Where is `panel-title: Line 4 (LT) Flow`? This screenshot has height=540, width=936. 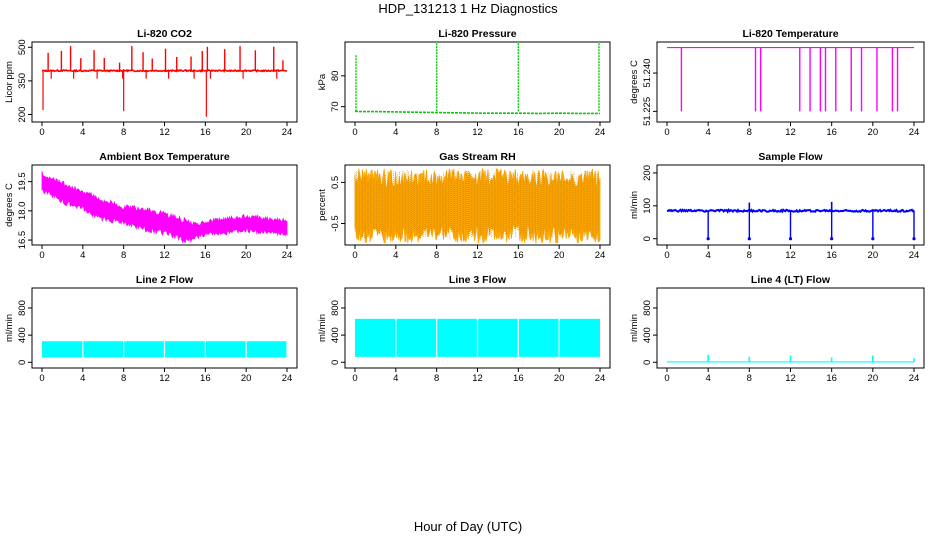 panel-title: Line 4 (LT) Flow is located at coordinates (791, 280).